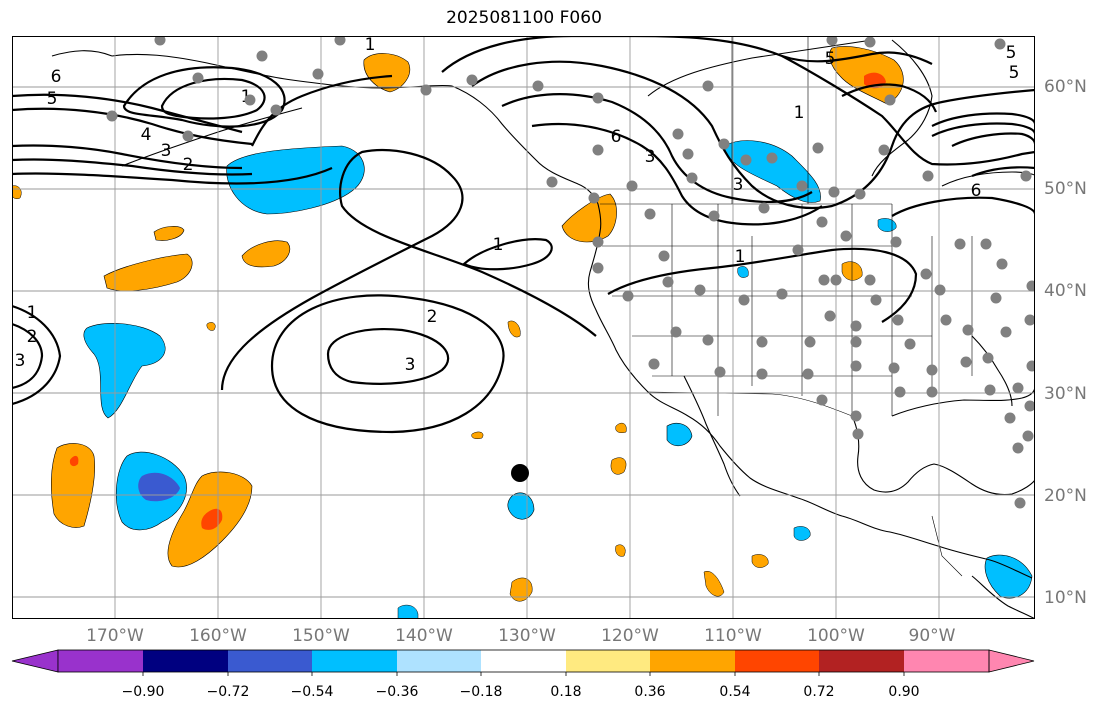 This screenshot has width=1105, height=712. I want to click on colorbar-tick-label: −0.72, so click(228, 692).